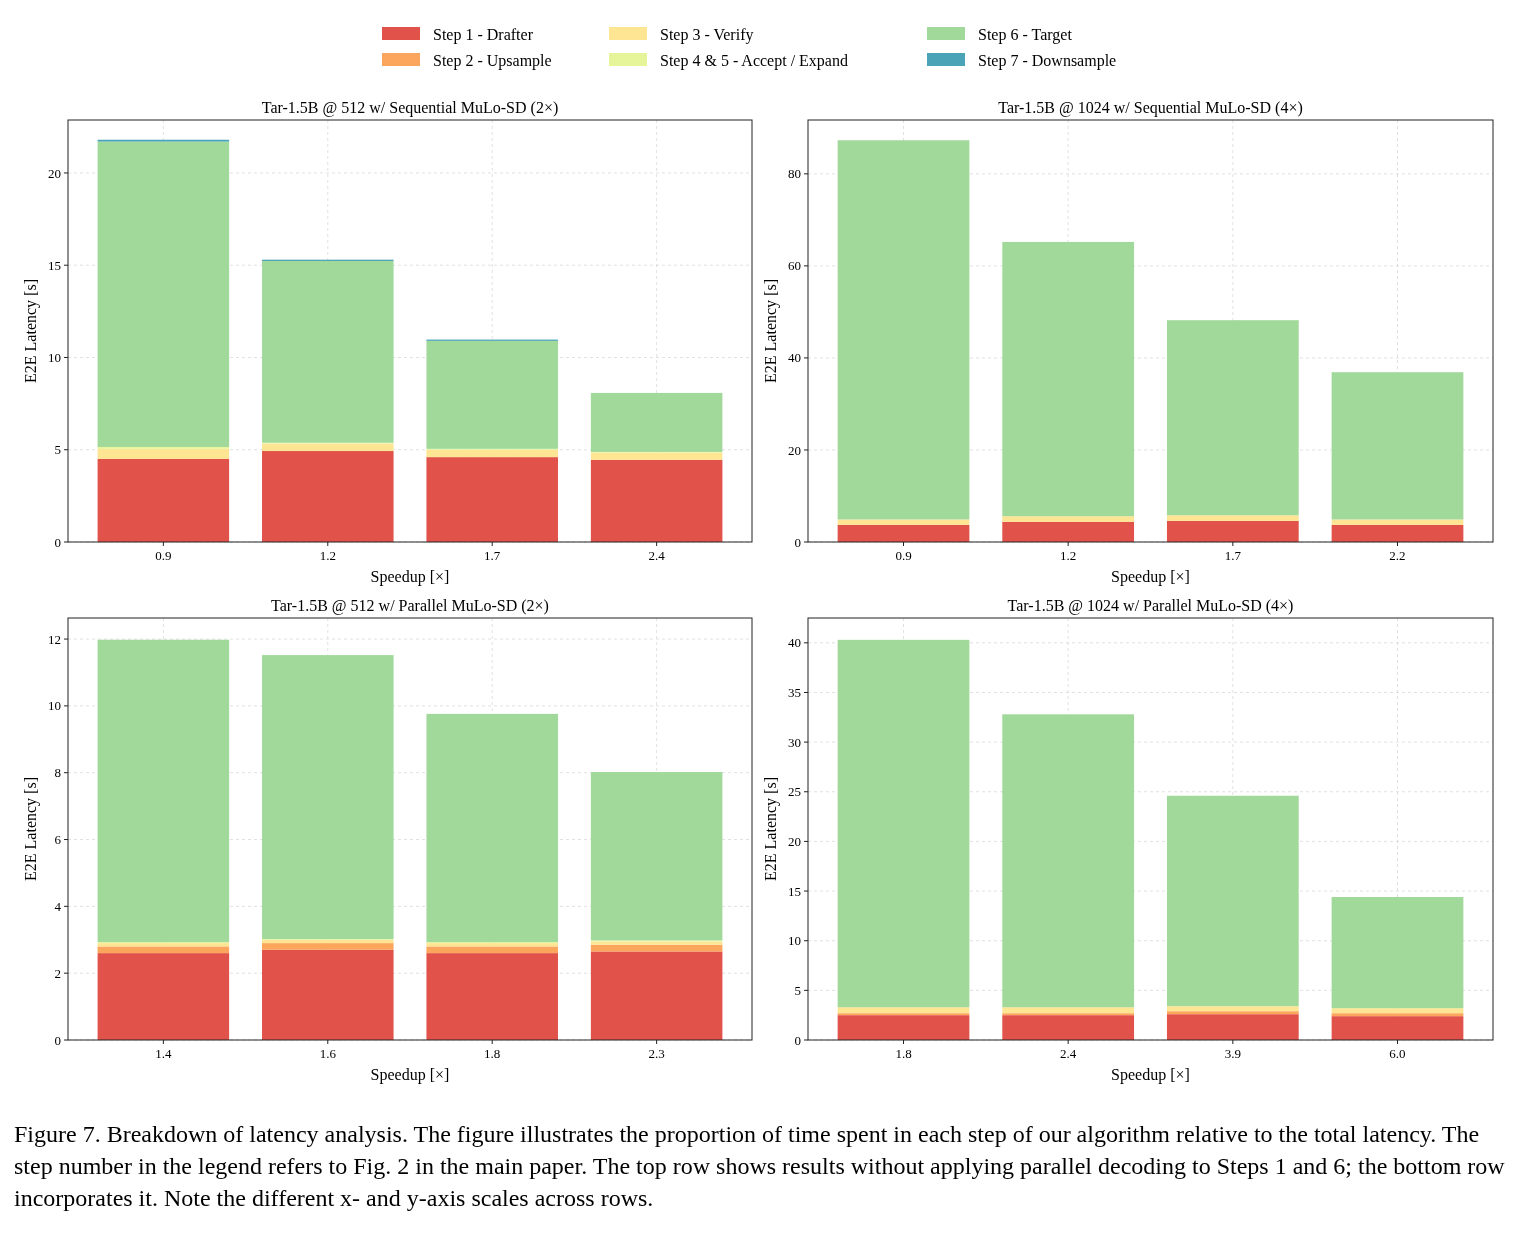 This screenshot has height=1233, width=1517. Describe the element at coordinates (1397, 1053) in the screenshot. I see `x-tick-label: 6.0` at that location.